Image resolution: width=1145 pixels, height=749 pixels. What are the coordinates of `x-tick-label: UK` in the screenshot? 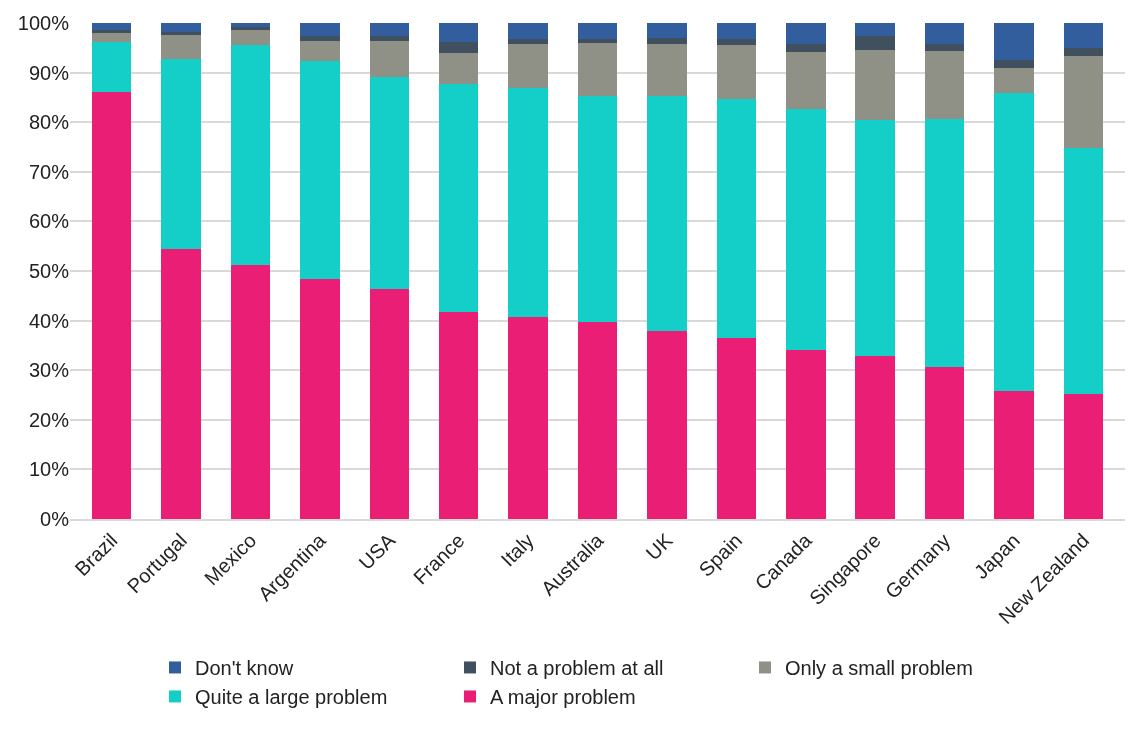 It's located at (659, 546).